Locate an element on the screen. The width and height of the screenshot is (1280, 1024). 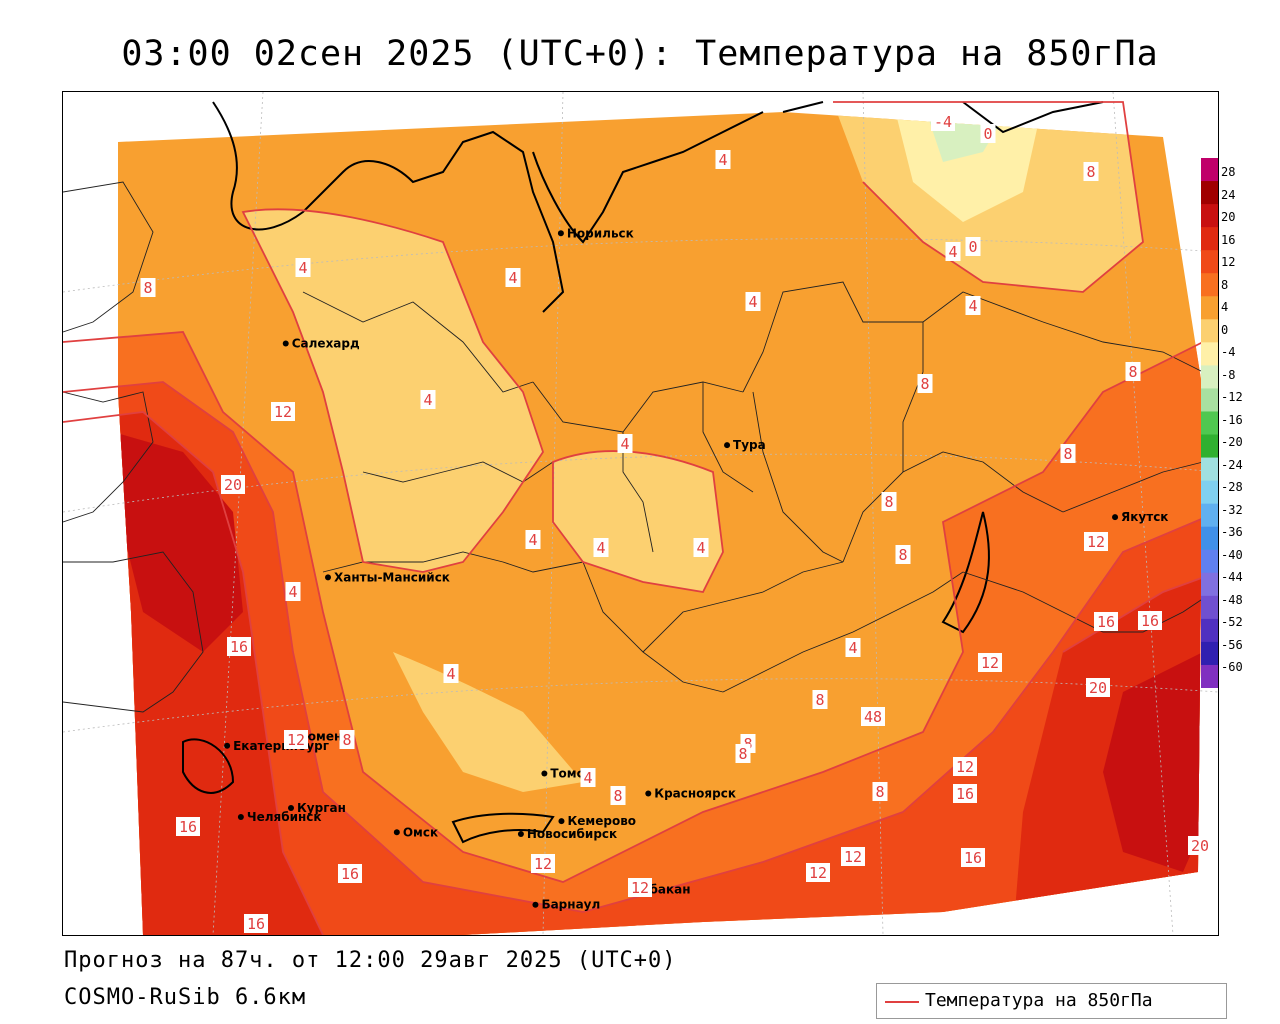
scale-label: -52 is located at coordinates (1232, 622).